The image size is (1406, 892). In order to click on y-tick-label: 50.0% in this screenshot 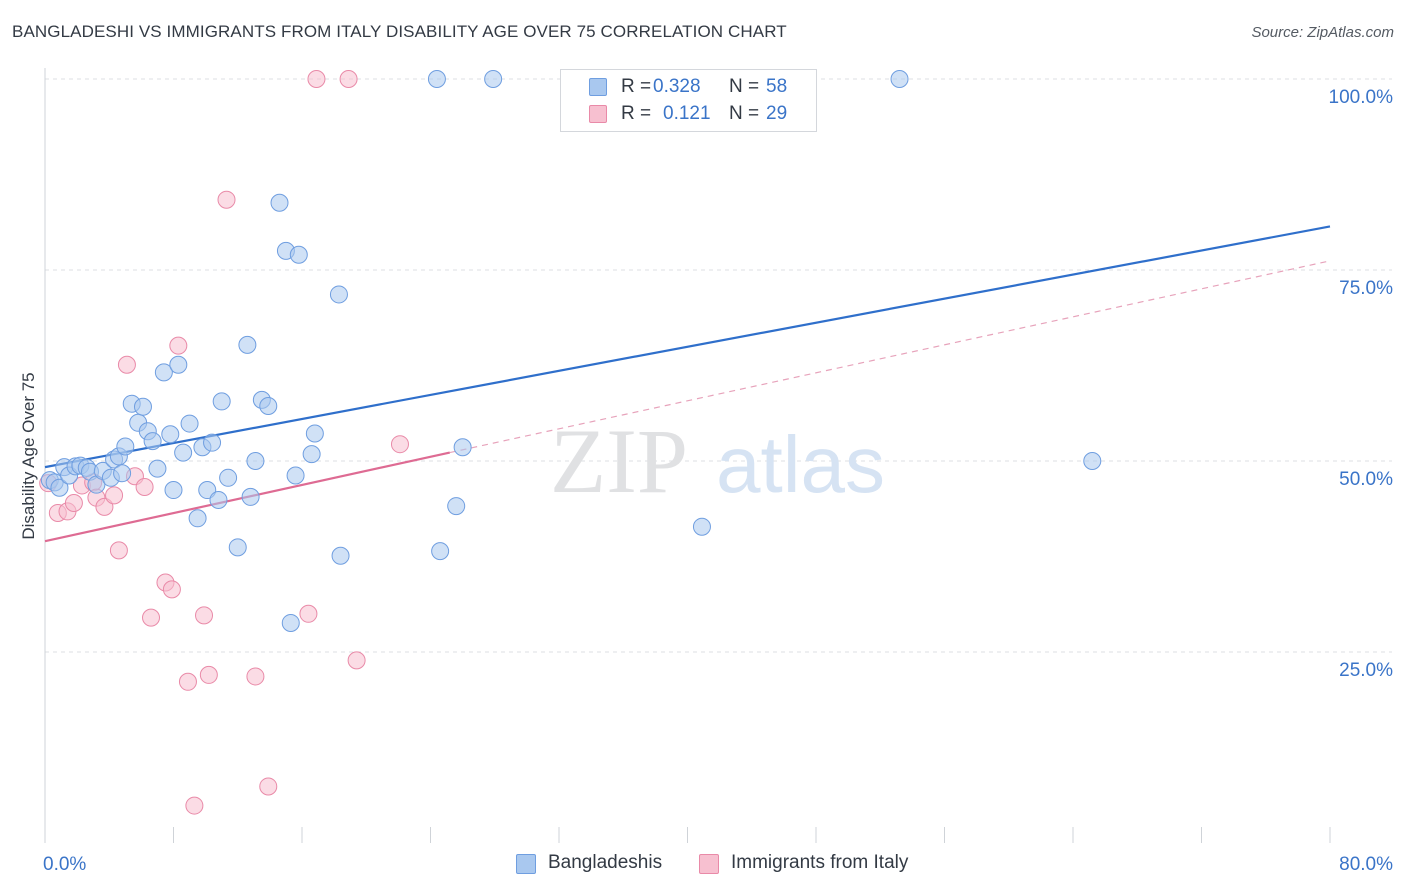, I will do `click(1366, 479)`.